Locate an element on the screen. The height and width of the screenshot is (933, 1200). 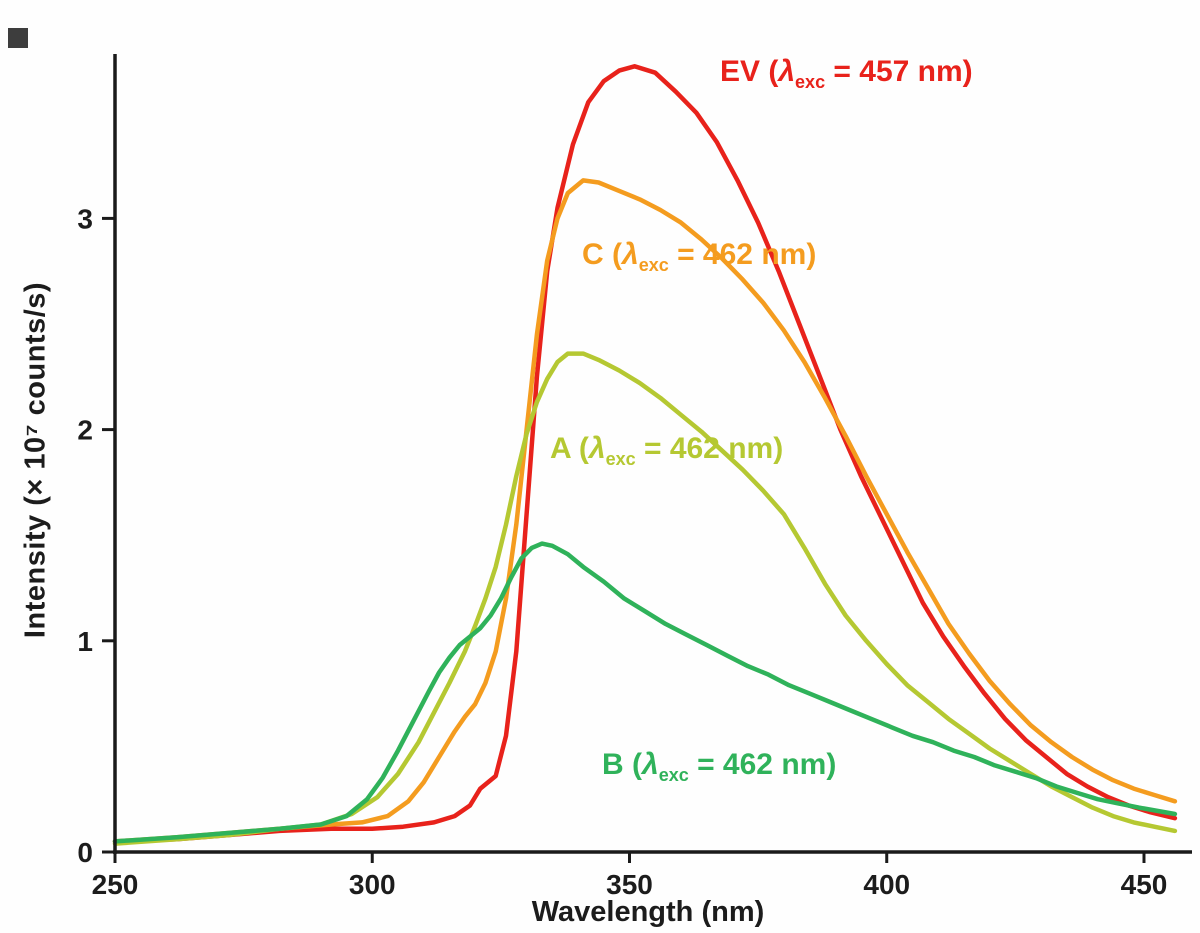
series-label-ev: EV (λexc = 457 nm) is located at coordinates (846, 74).